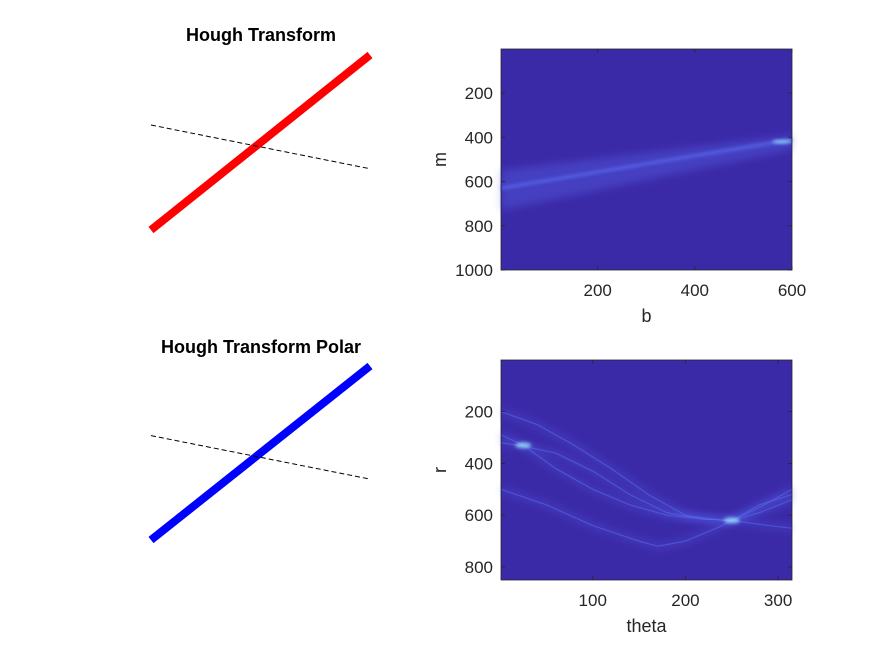 The width and height of the screenshot is (875, 656). I want to click on heatmap-mb-ytick-label: 400, so click(479, 137).